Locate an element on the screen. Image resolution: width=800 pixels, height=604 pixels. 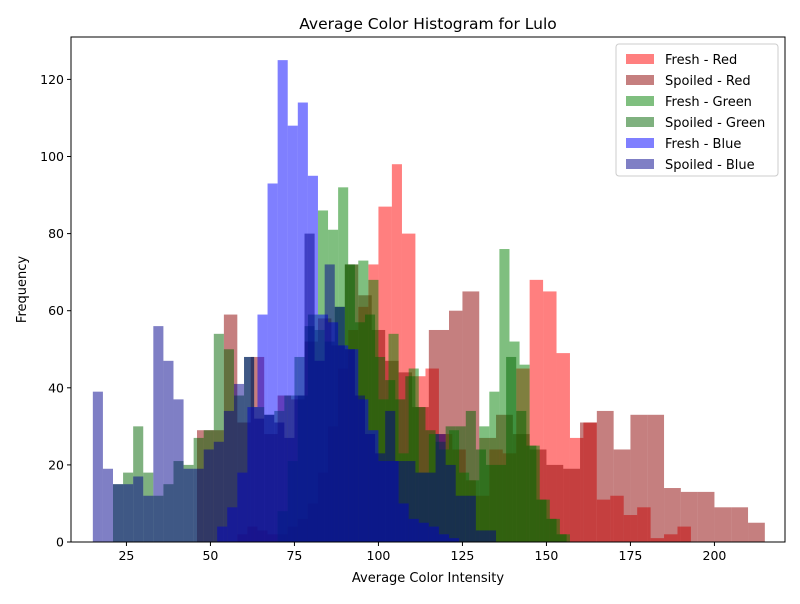
x-tick-label: 100 is located at coordinates (379, 555).